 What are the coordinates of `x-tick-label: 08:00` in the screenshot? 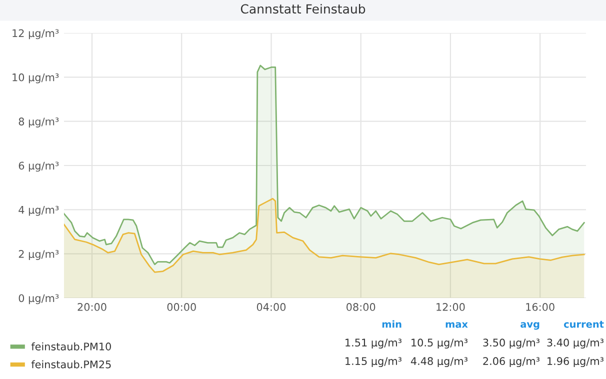 It's located at (361, 307).